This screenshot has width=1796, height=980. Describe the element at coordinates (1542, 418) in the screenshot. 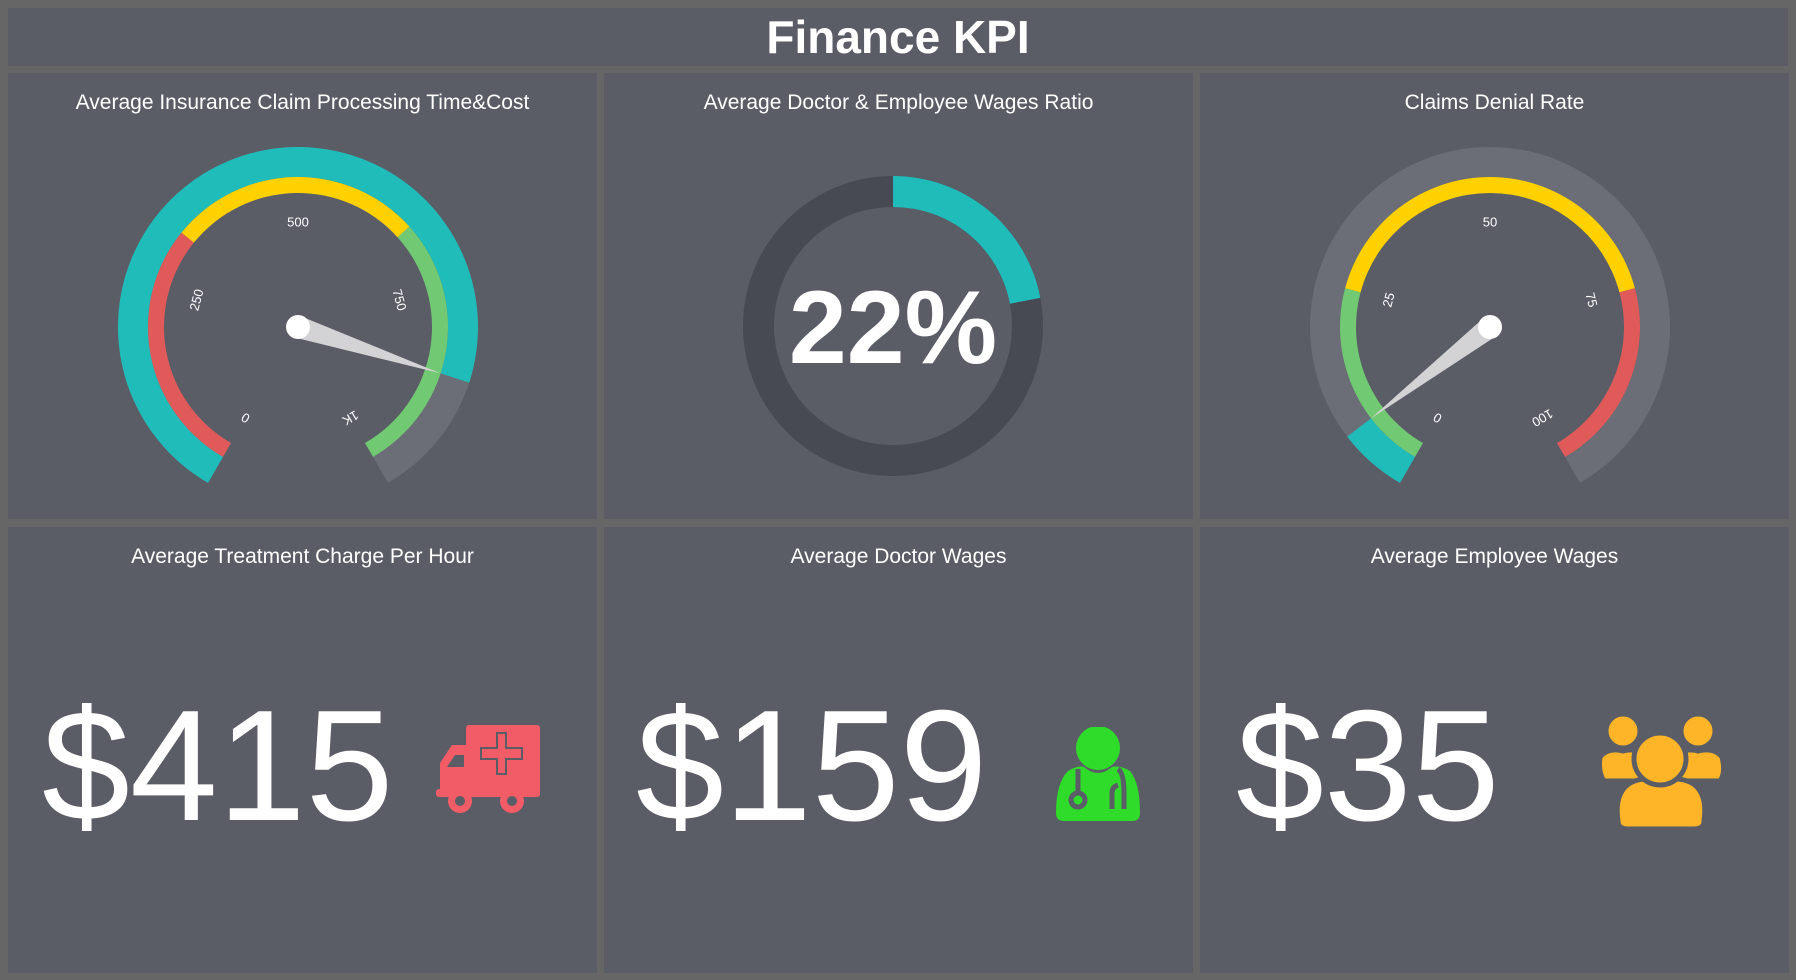

I see `gauge-tick-label: 100` at that location.